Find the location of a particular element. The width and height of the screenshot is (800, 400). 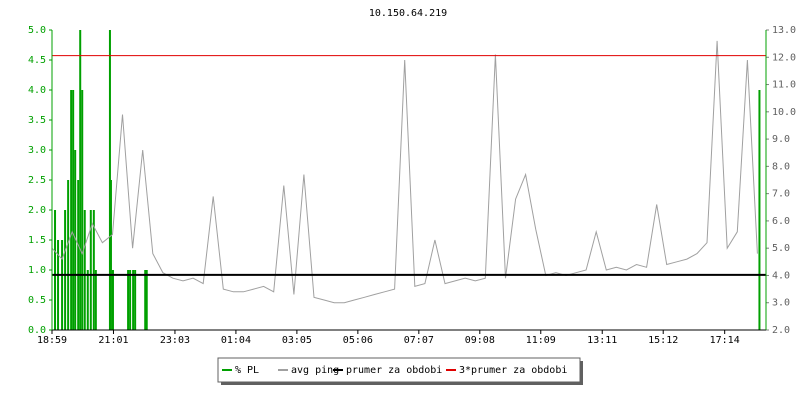

x-tick-label: 11:09 is located at coordinates (541, 340).